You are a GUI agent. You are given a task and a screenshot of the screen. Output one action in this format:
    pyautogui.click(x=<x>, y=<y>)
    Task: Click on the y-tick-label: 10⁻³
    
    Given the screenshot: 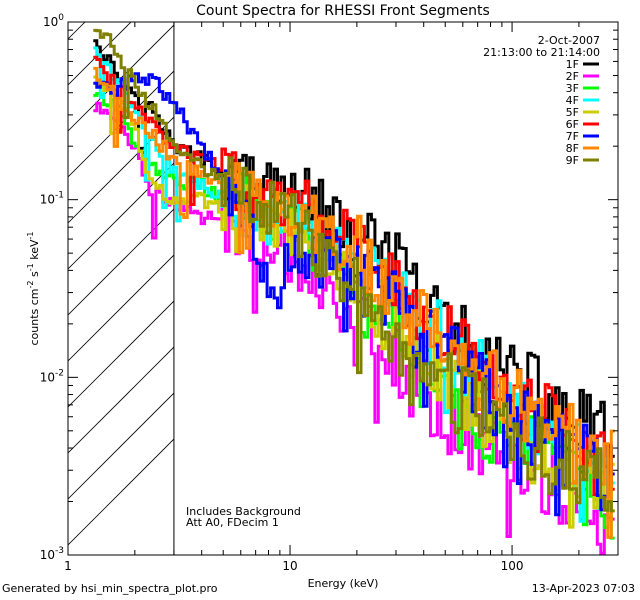 What is the action you would take?
    pyautogui.click(x=52, y=554)
    